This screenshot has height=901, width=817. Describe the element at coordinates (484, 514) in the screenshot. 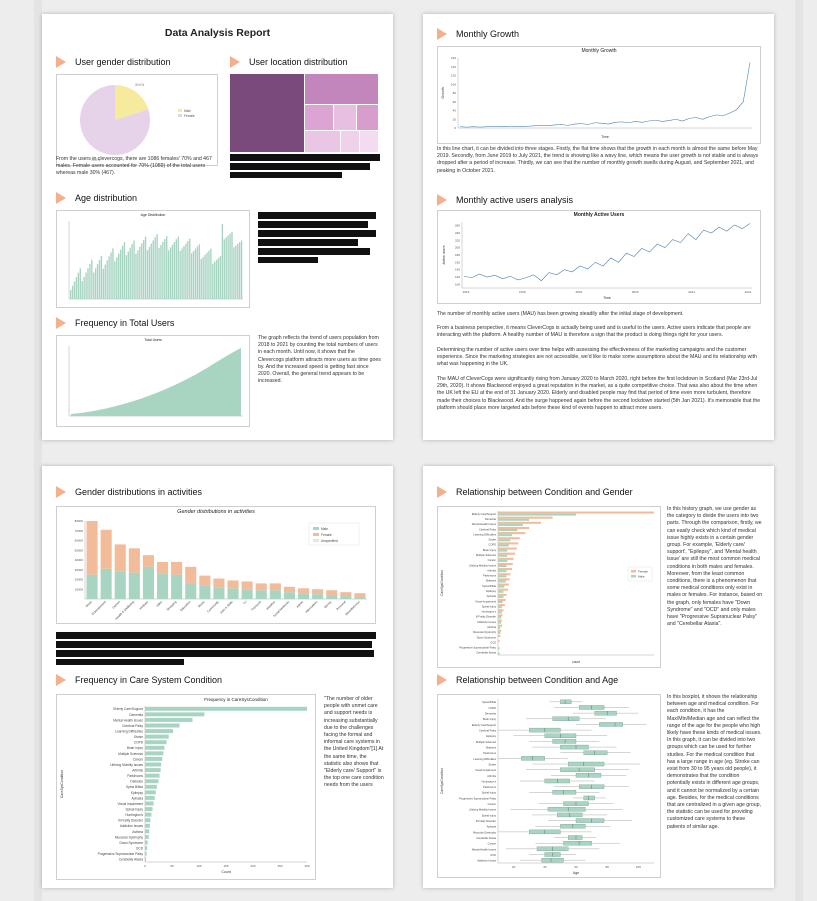

I see `condgender-ytick: Elderly Care/Support` at that location.